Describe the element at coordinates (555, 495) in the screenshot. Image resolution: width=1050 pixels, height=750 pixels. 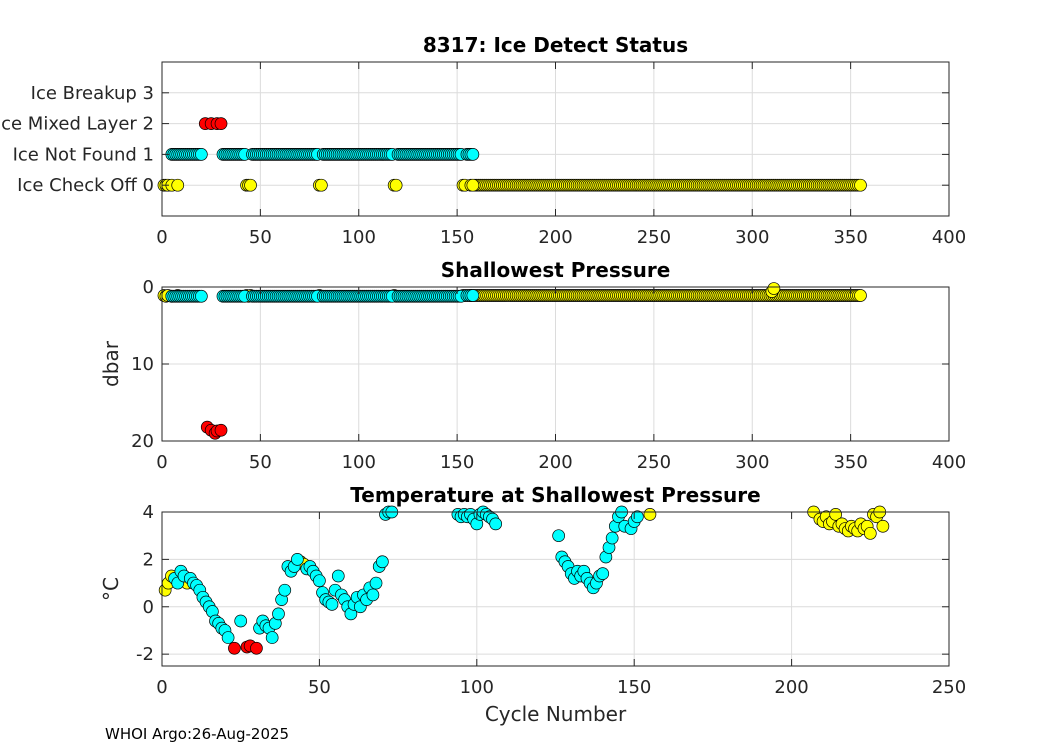
I see `chart-title: Temperature at Shallowest Pressure` at that location.